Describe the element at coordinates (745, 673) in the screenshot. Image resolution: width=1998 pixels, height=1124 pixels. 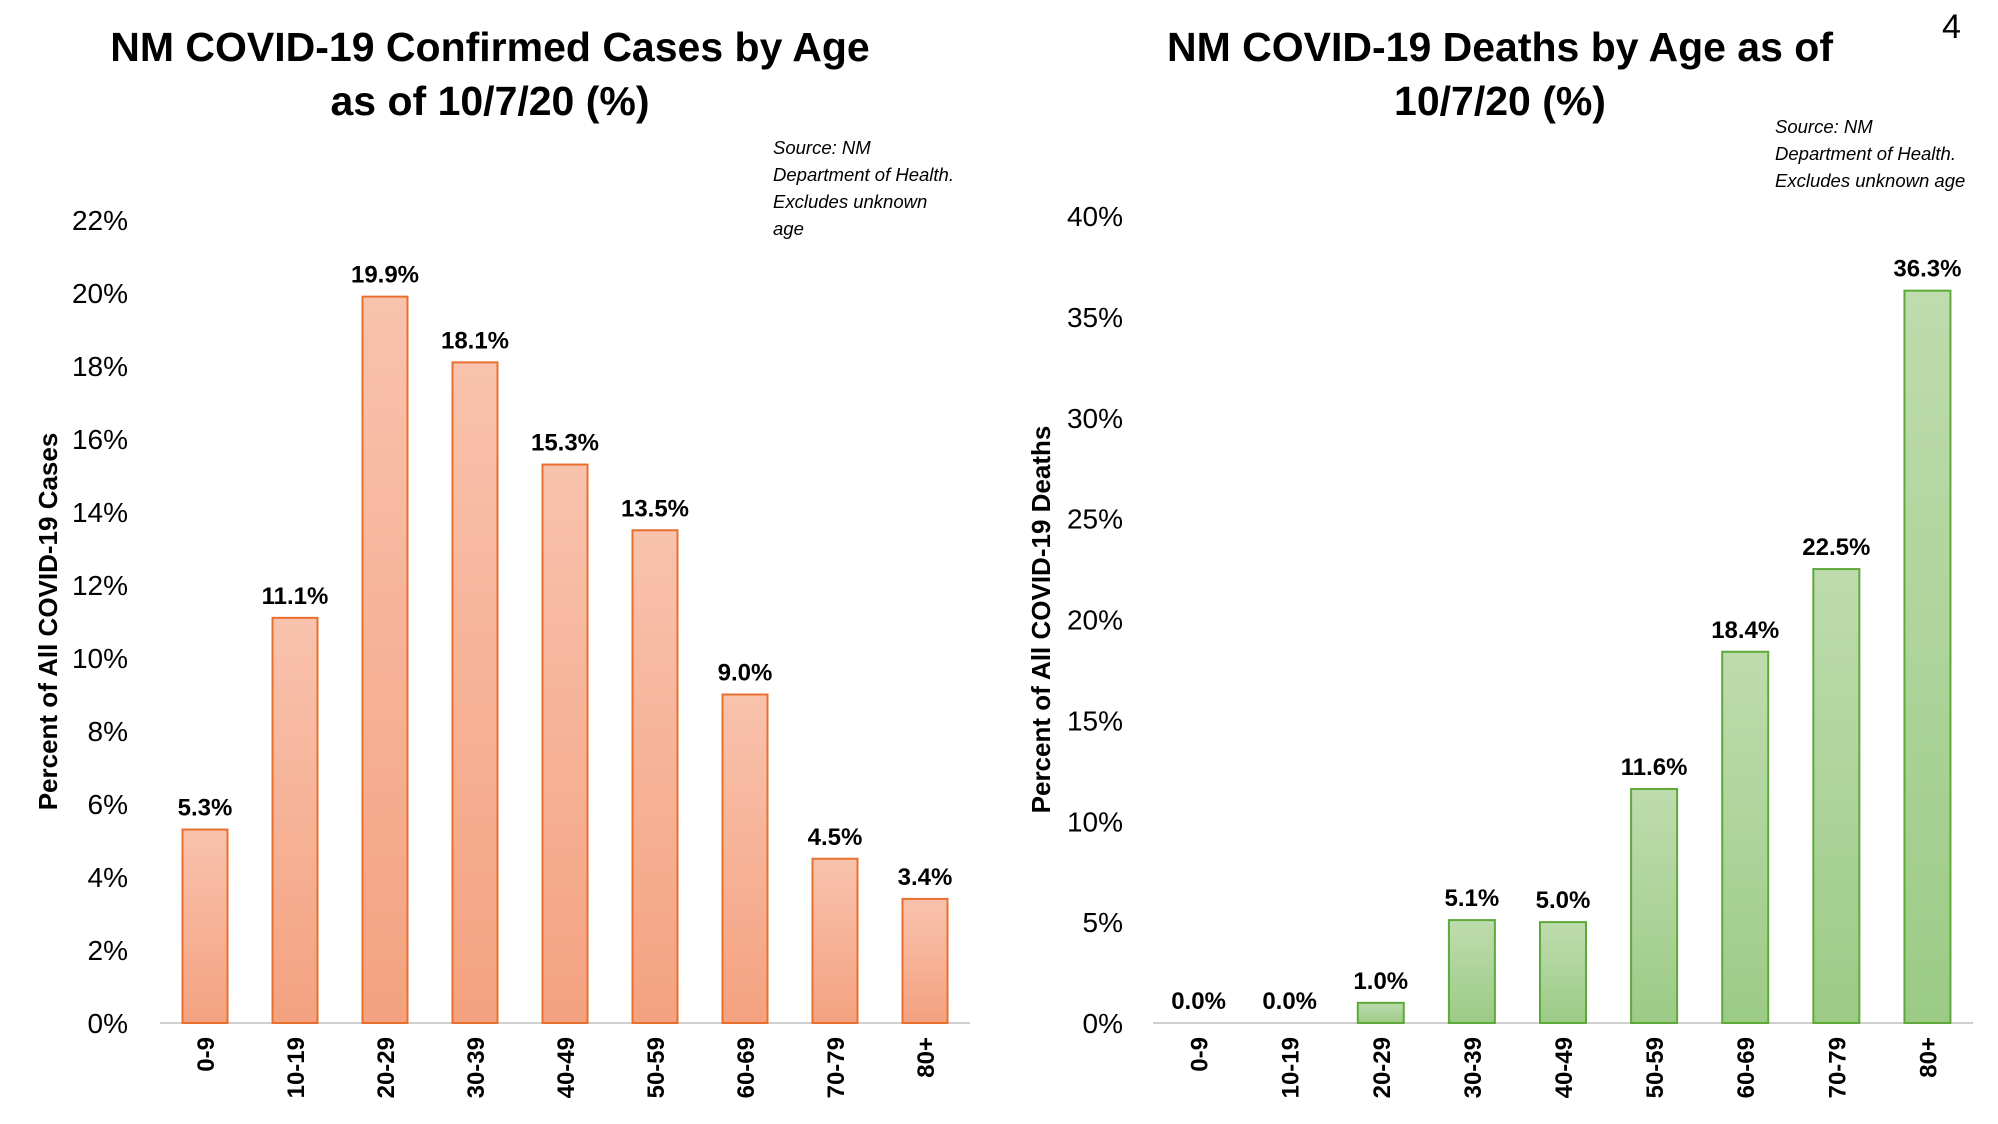
I see `data-label: 9.0%` at that location.